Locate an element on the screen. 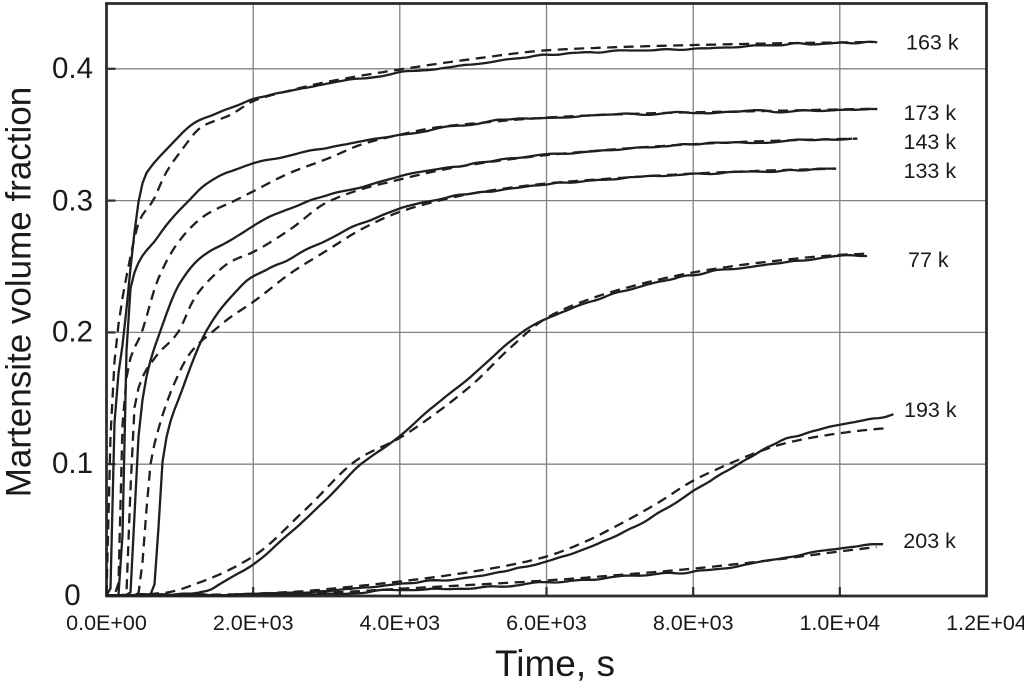 This screenshot has width=1024, height=688. svg-text: 6.0E+03 is located at coordinates (546, 623).